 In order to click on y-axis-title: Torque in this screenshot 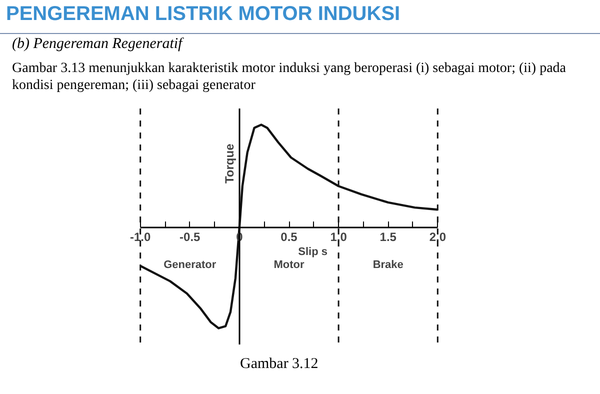, I will do `click(229, 163)`.